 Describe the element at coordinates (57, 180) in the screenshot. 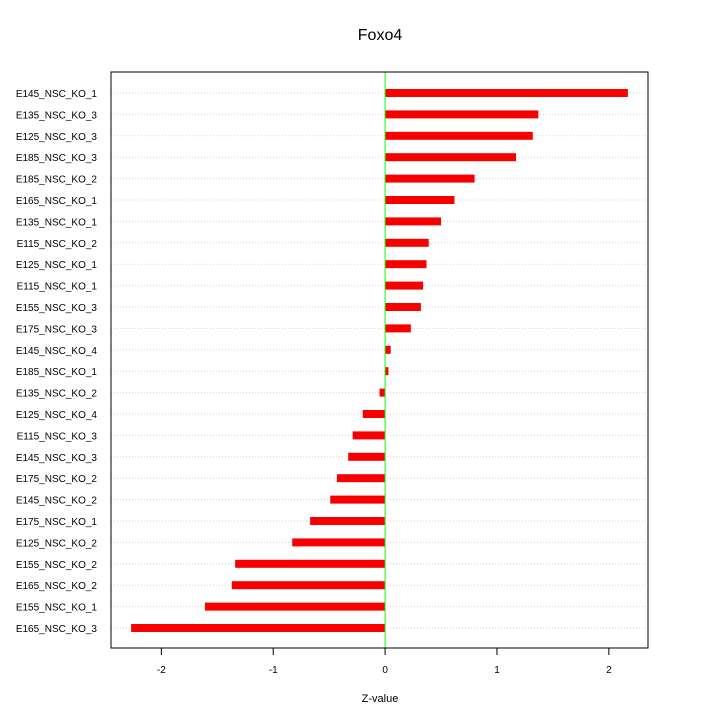

I see `y-tick-label: E185_NSC_KO_2` at that location.